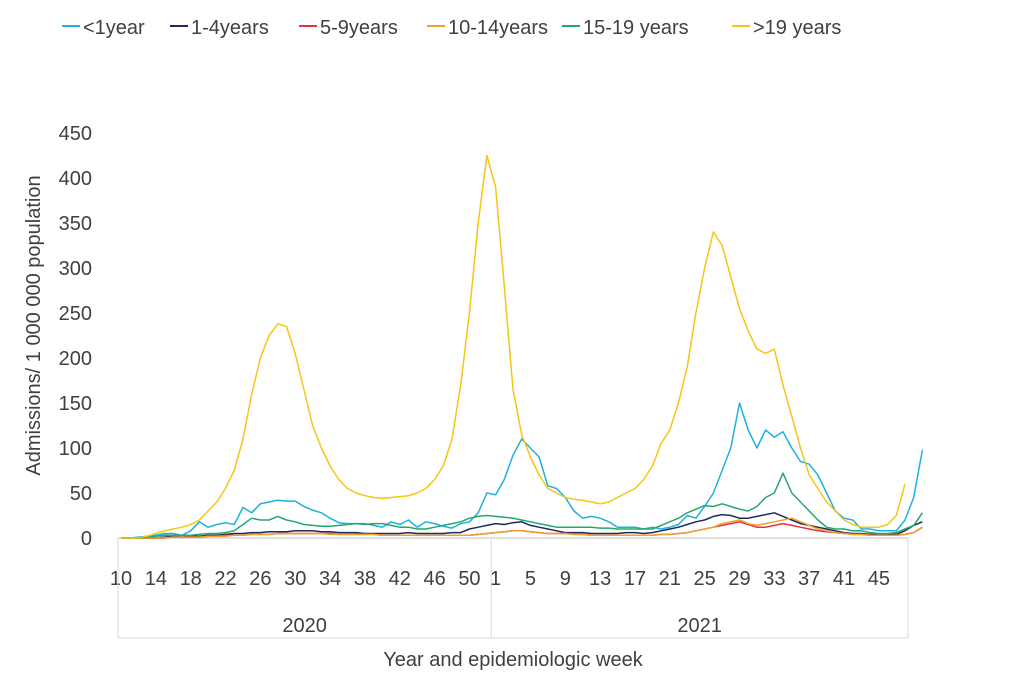 This screenshot has height=682, width=1014. Describe the element at coordinates (75, 449) in the screenshot. I see `y-tick-label: 100` at that location.